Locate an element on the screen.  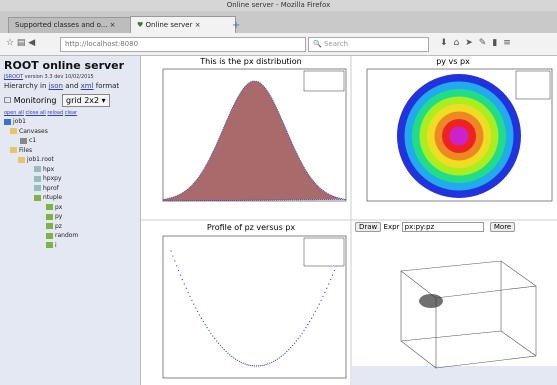
tree-item: job1 is located at coordinates (41, 123).